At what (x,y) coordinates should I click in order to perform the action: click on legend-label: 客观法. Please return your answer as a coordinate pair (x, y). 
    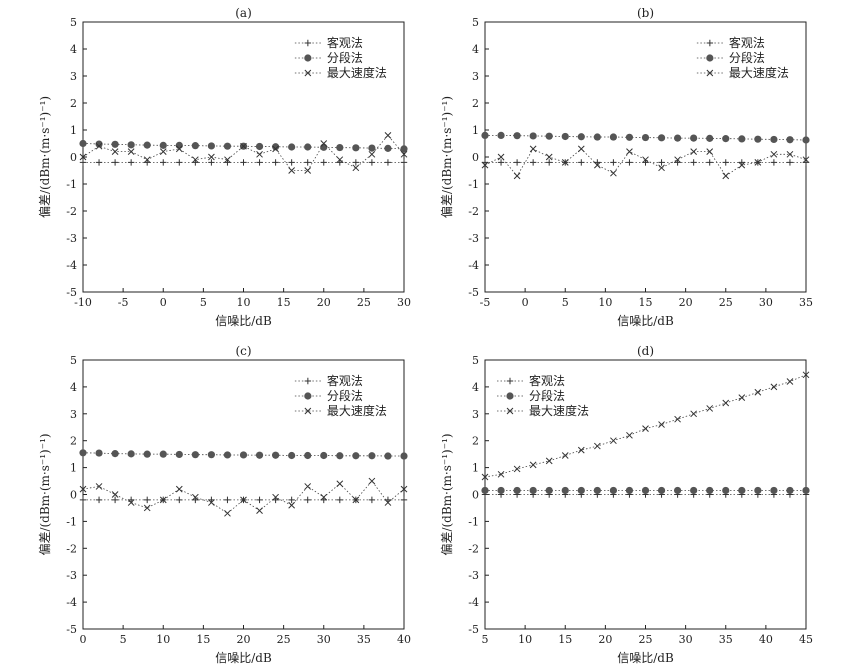
    Looking at the image, I should click on (345, 380).